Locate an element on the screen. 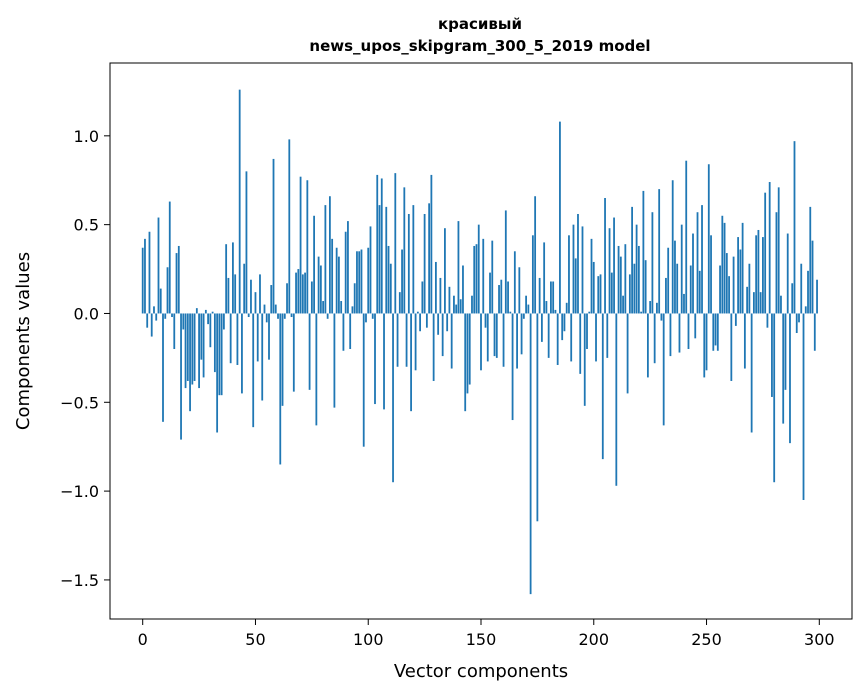 Image resolution: width=867 pixels, height=696 pixels. x-tick-label: 150 is located at coordinates (481, 639).